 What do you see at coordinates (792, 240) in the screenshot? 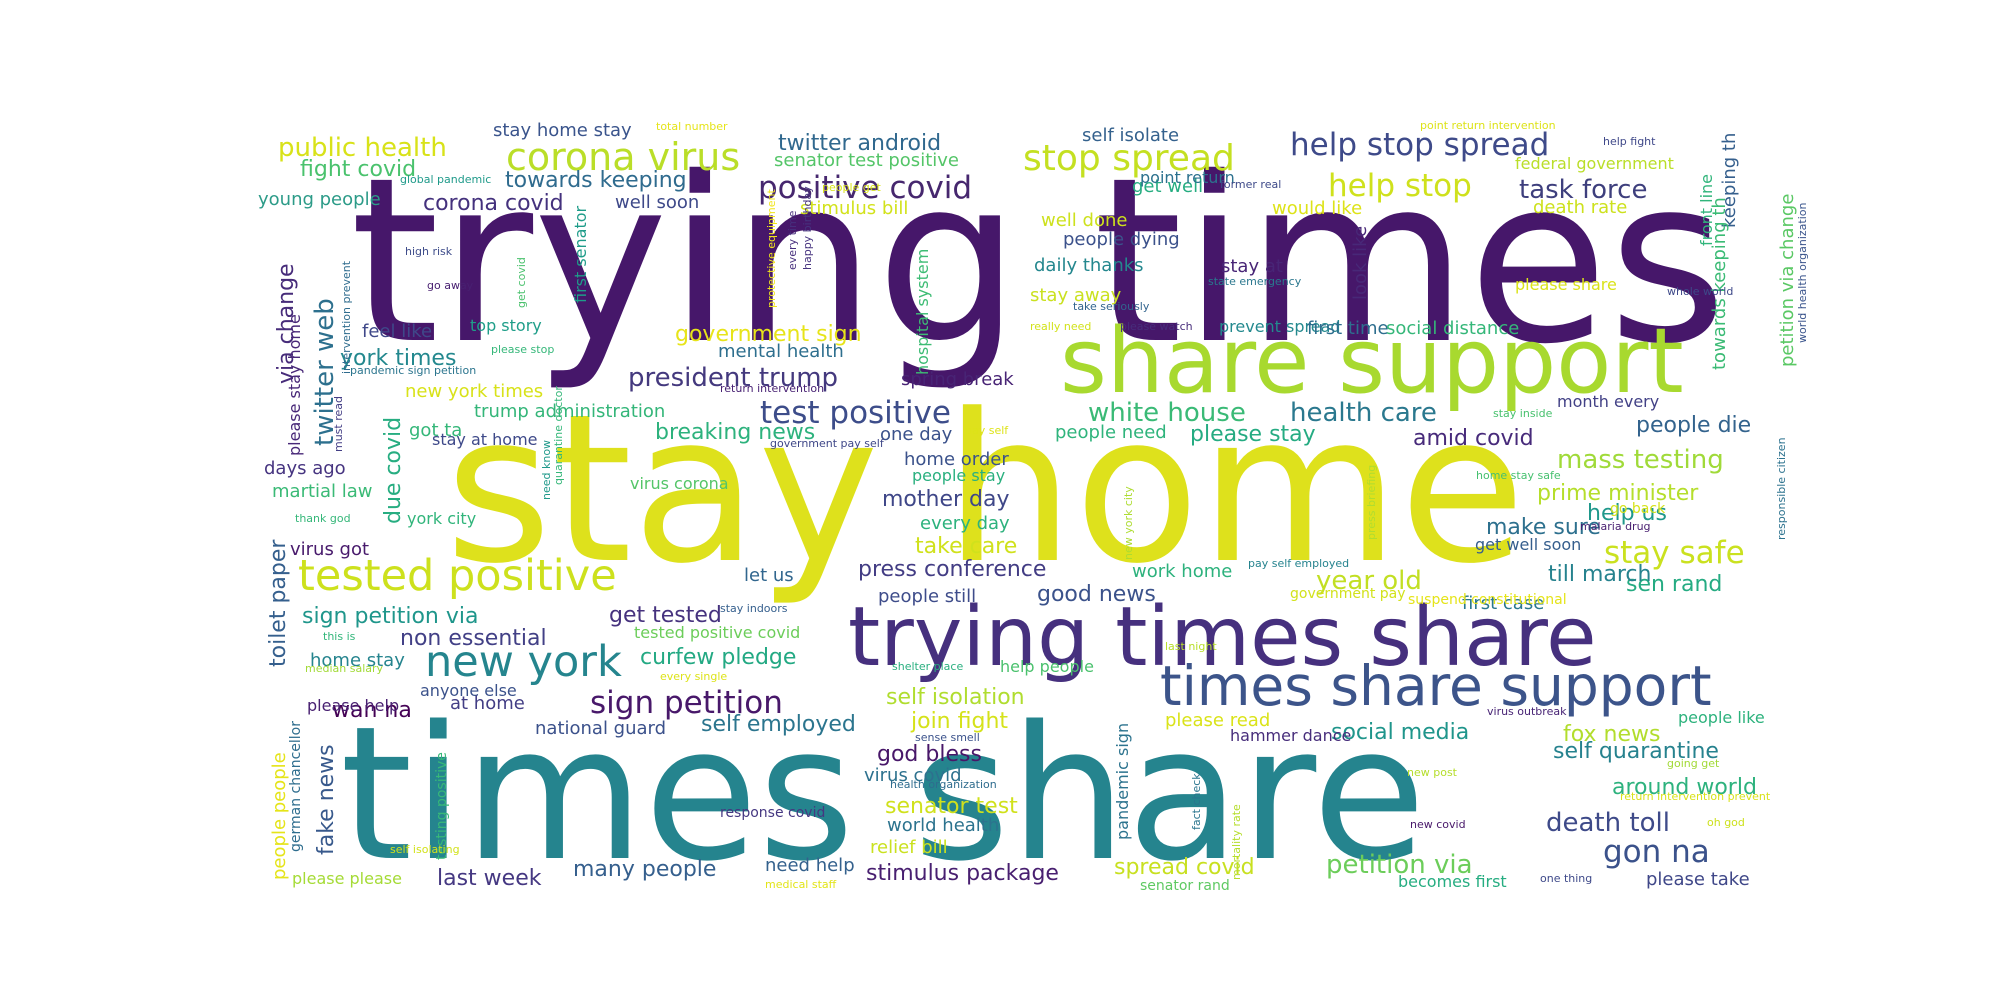
I see `cloud-word: every time` at bounding box center [792, 240].